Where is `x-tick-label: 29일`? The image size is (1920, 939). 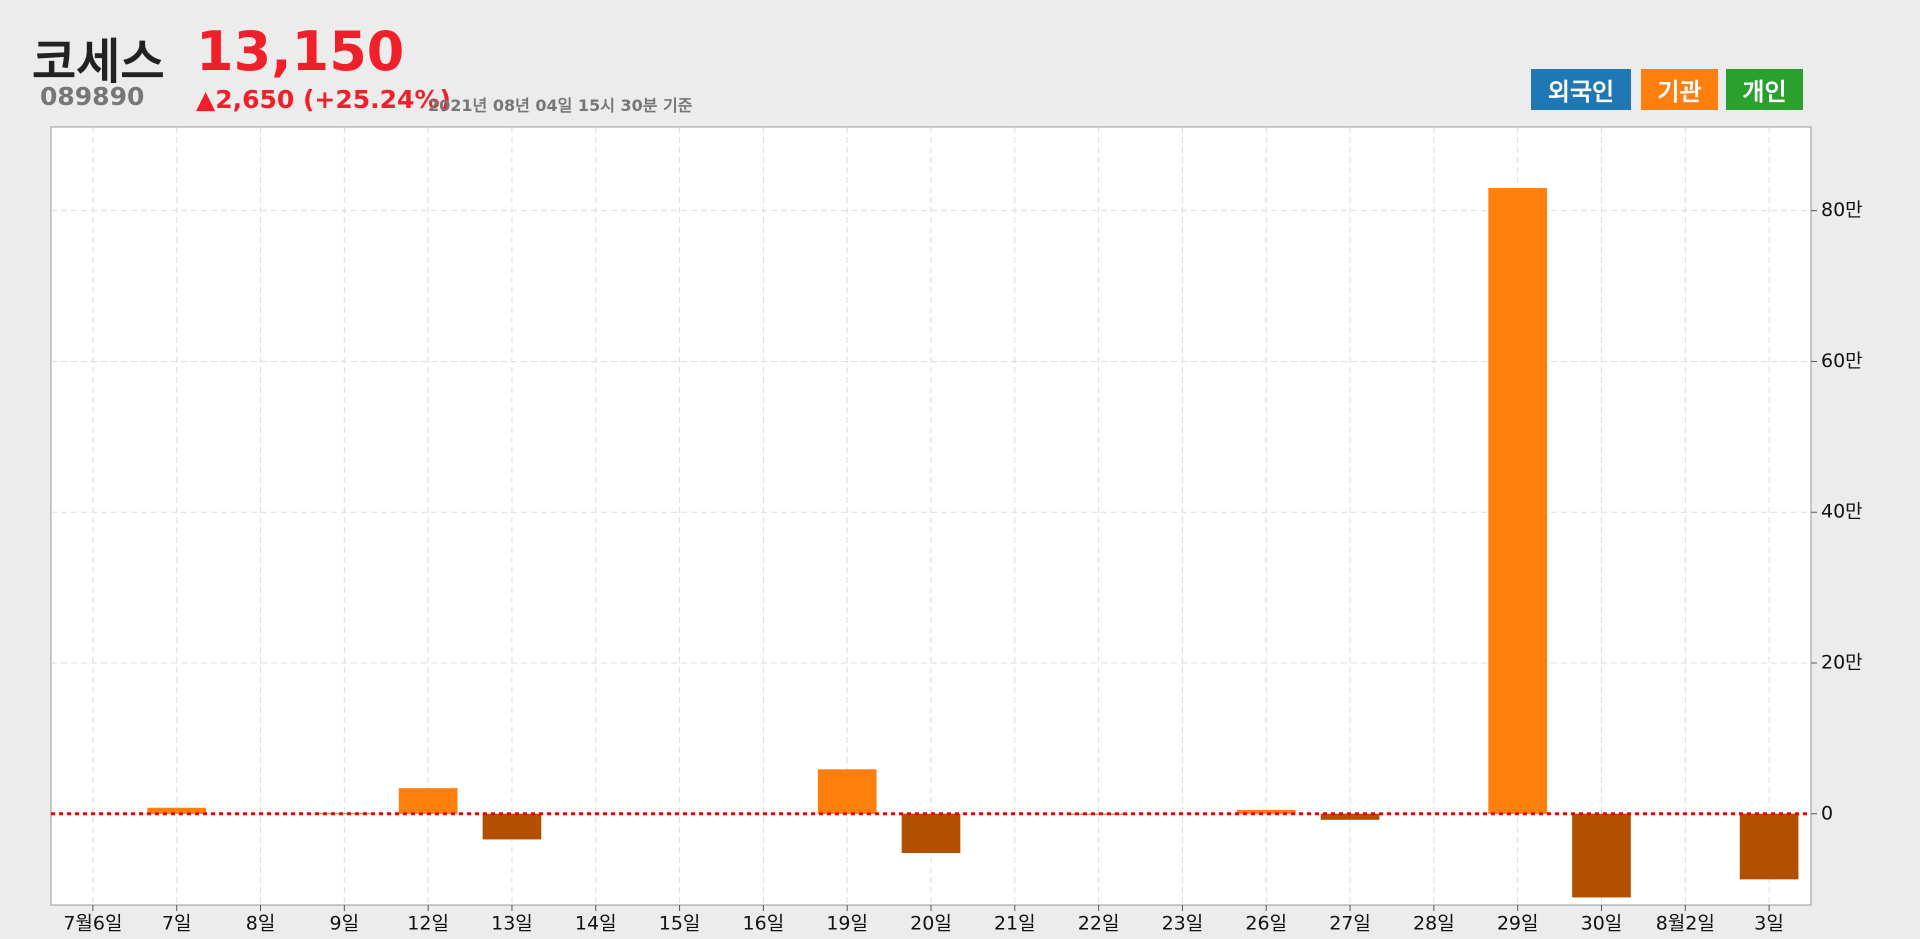 x-tick-label: 29일 is located at coordinates (1518, 924).